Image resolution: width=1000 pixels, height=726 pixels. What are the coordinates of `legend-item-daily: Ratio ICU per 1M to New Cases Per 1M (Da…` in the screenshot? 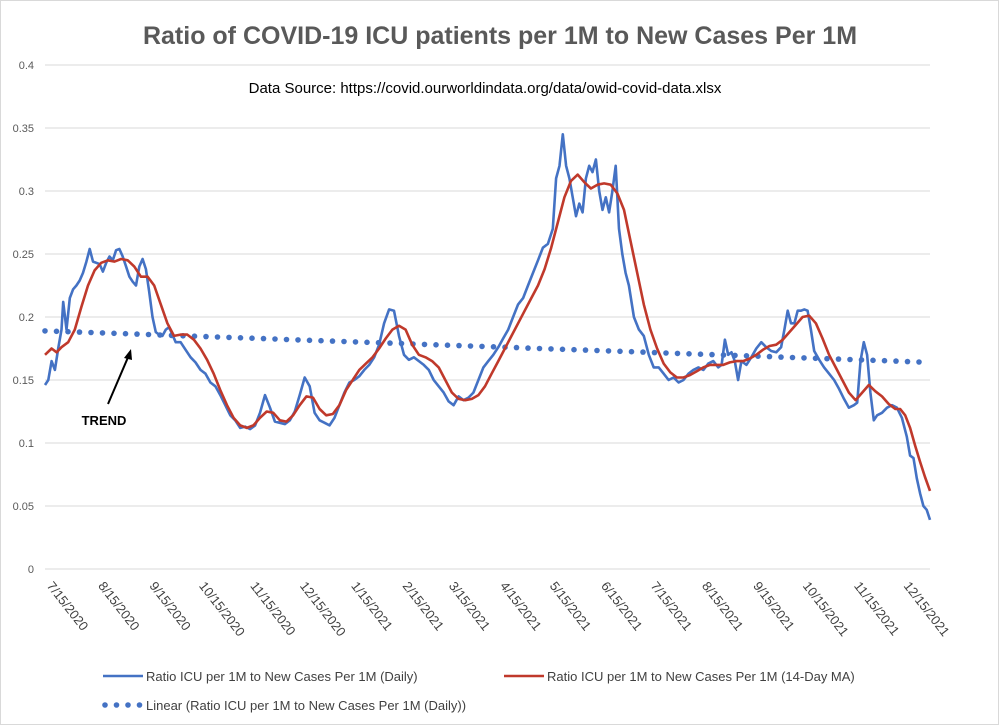 It's located at (260, 676).